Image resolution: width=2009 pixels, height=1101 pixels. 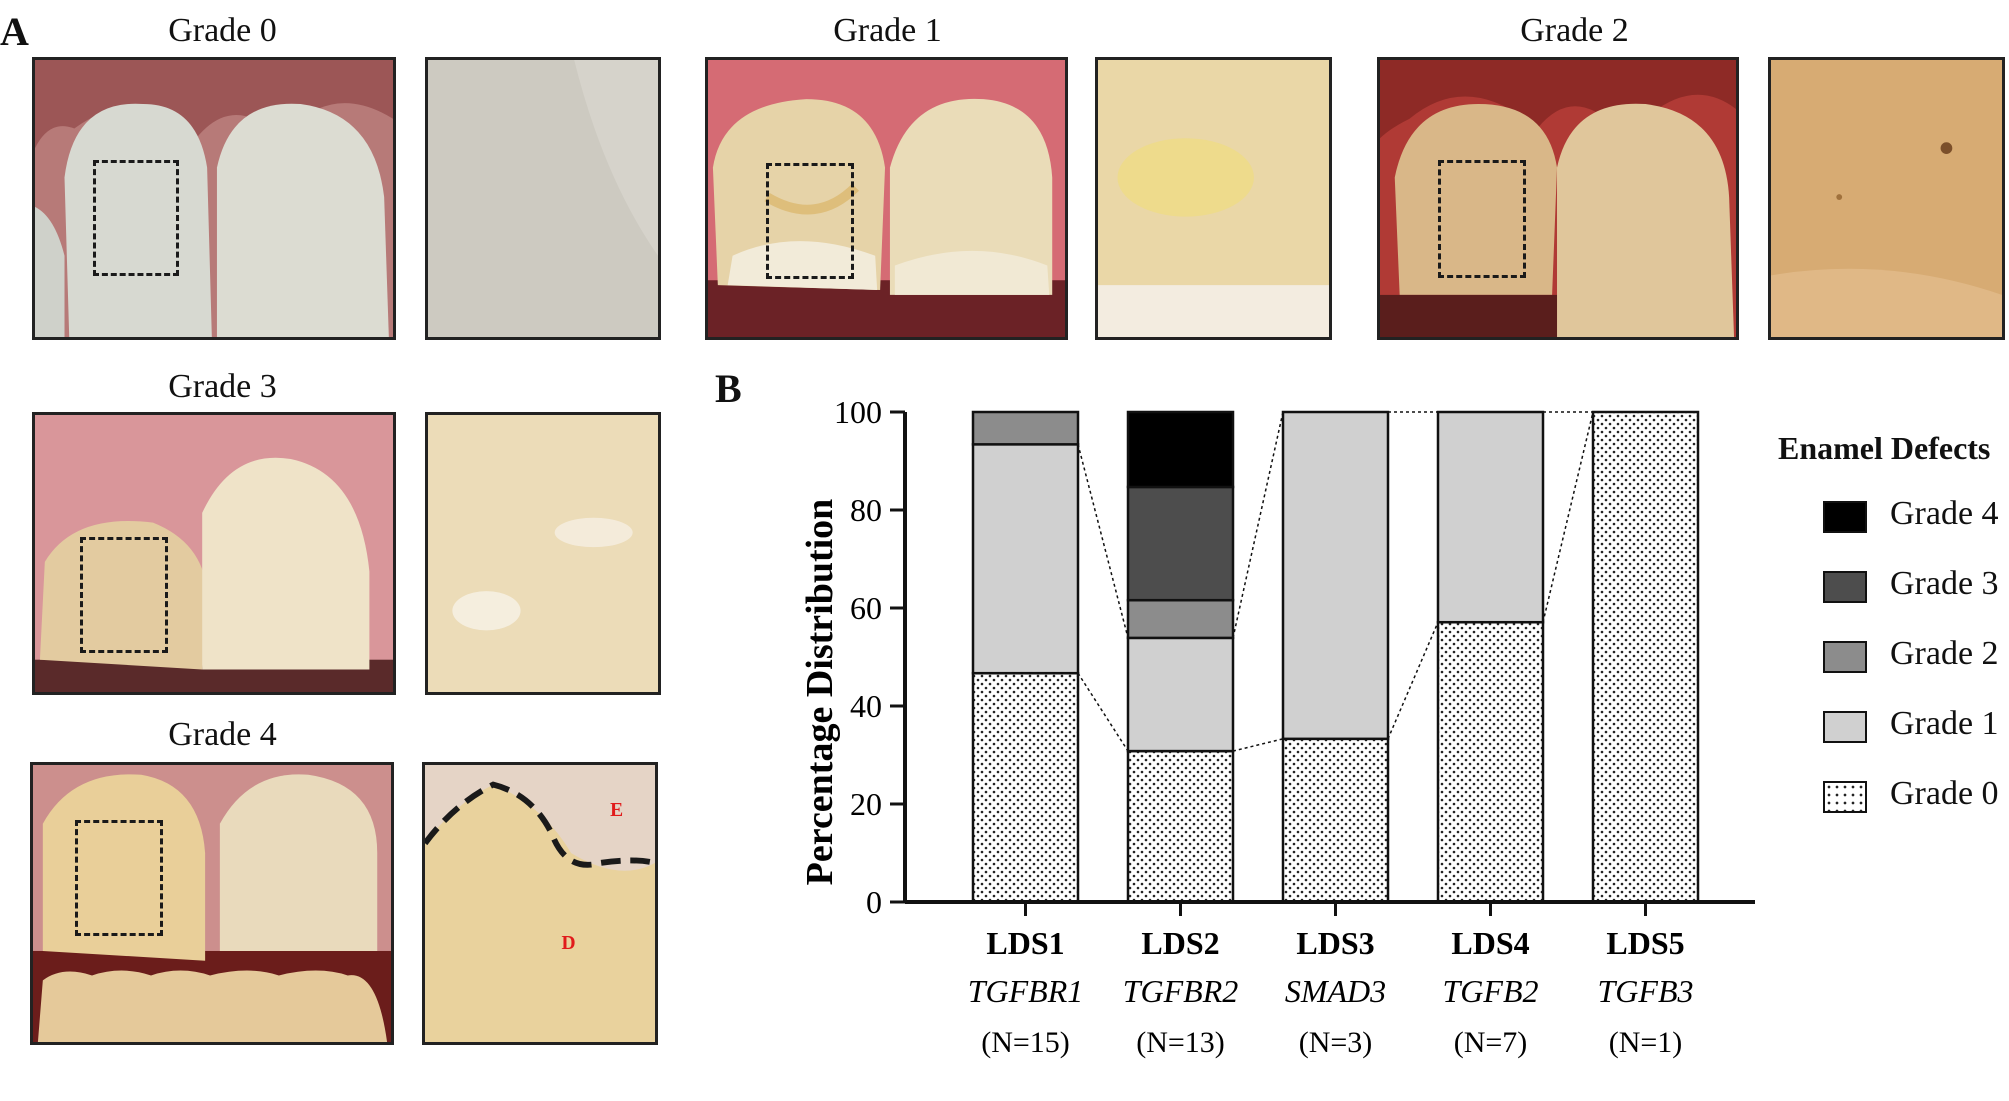 What do you see at coordinates (1887, 808) in the screenshot?
I see `legend-item-grade-0: Grade 0` at bounding box center [1887, 808].